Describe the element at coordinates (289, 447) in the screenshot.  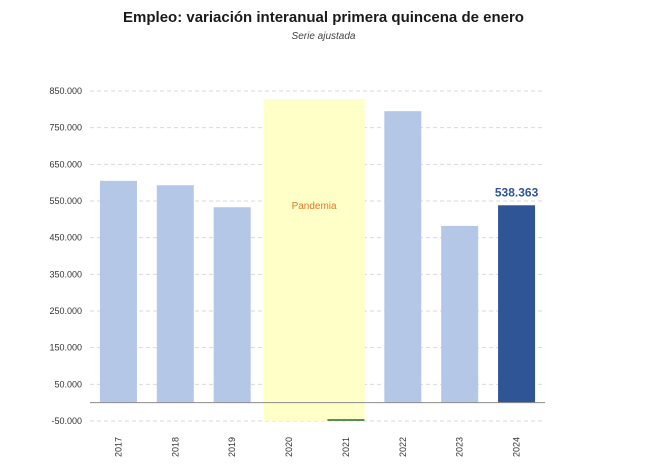
I see `x-tick-label: 2020` at that location.